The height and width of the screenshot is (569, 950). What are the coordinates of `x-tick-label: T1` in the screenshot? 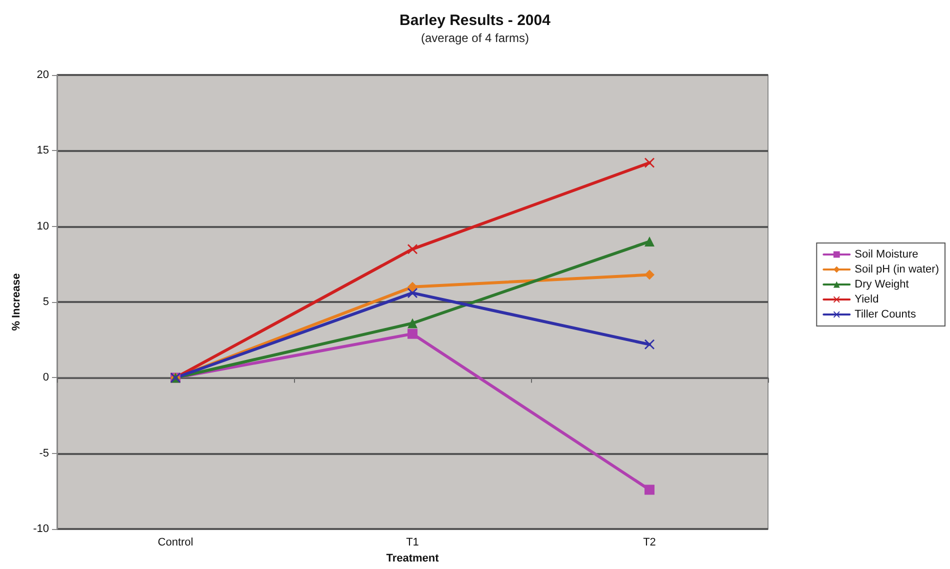 It's located at (412, 542).